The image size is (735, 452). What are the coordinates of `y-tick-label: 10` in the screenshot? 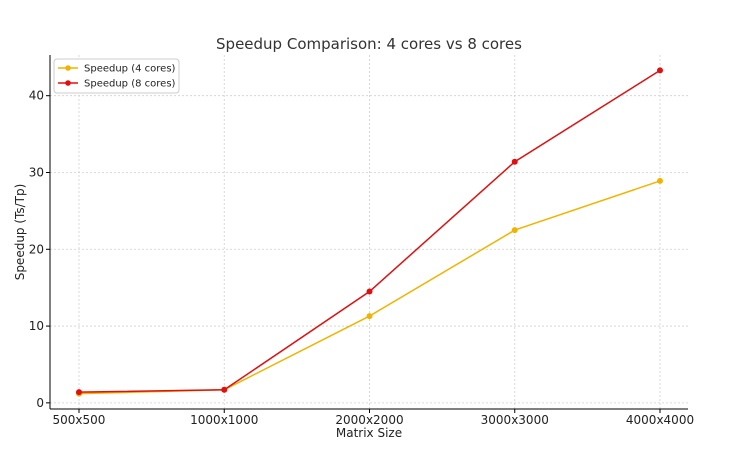 It's located at (36, 326).